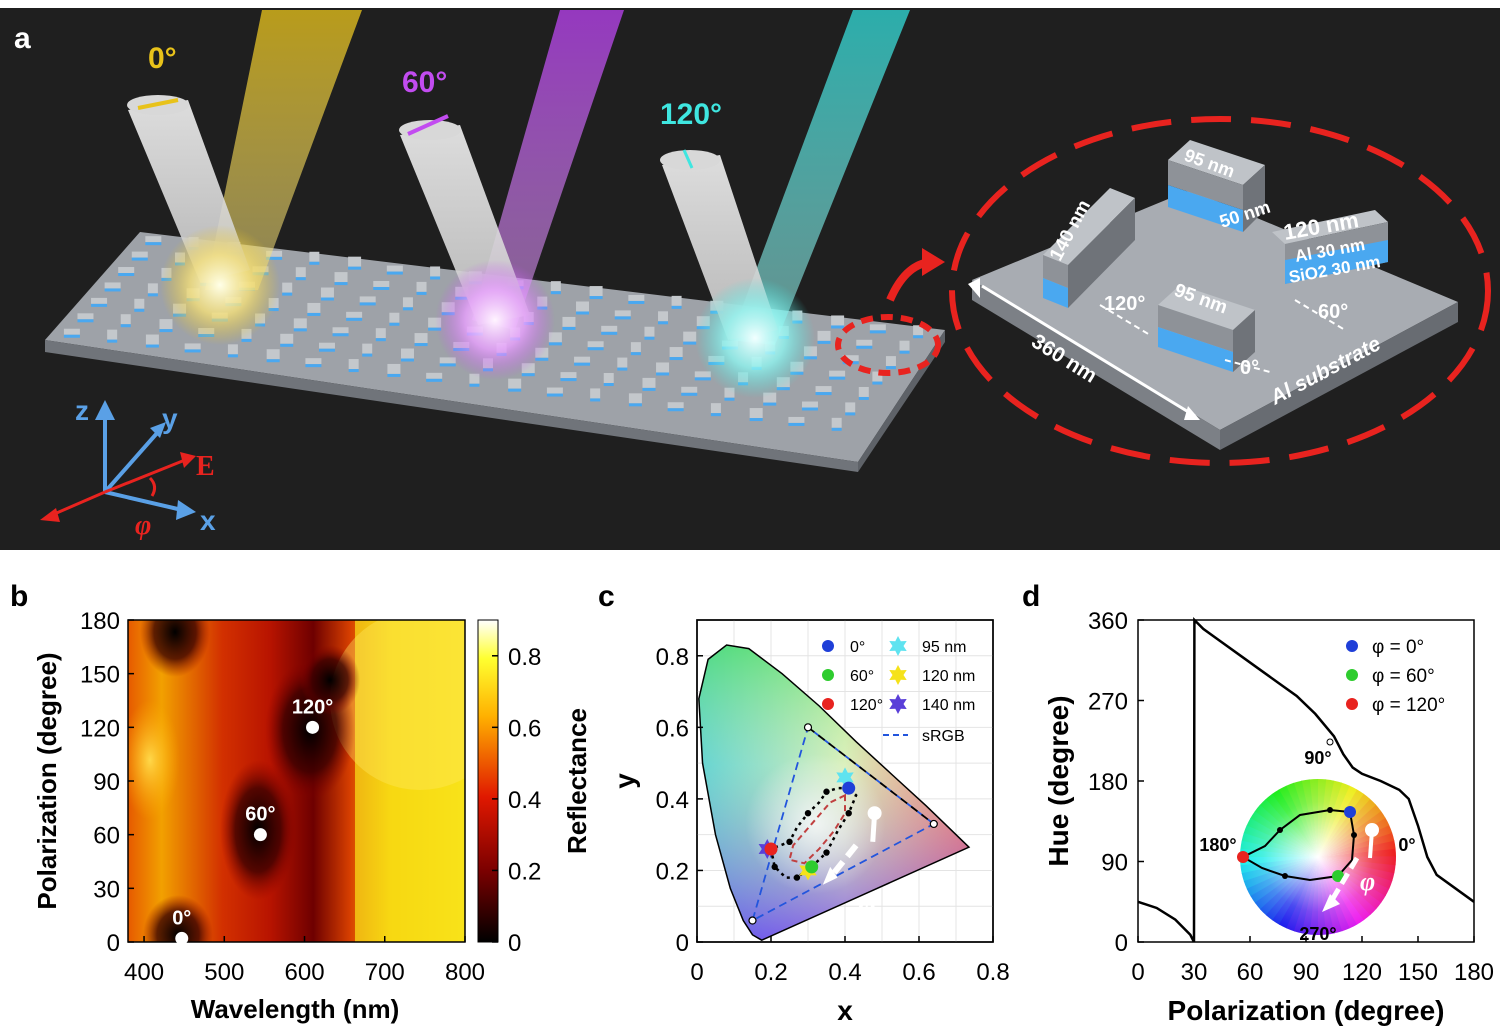 This screenshot has width=1500, height=1036. I want to click on hue-wheel: 90° 180° 0° 270° φ, so click(1307, 841).